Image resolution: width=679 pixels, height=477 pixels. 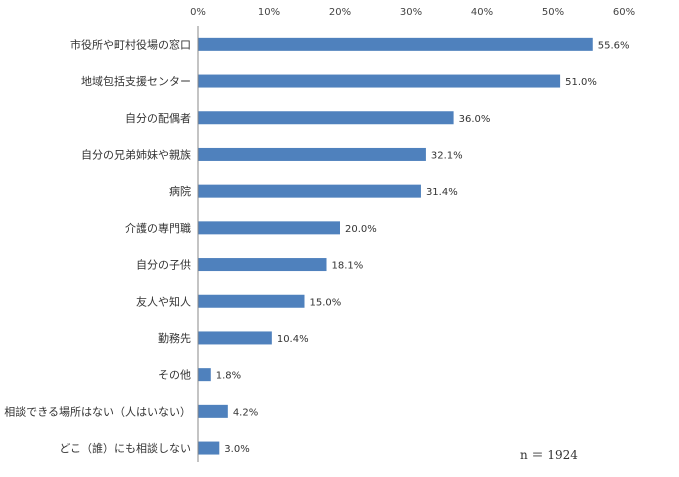 What do you see at coordinates (447, 155) in the screenshot?
I see `data-label: 32.1%` at bounding box center [447, 155].